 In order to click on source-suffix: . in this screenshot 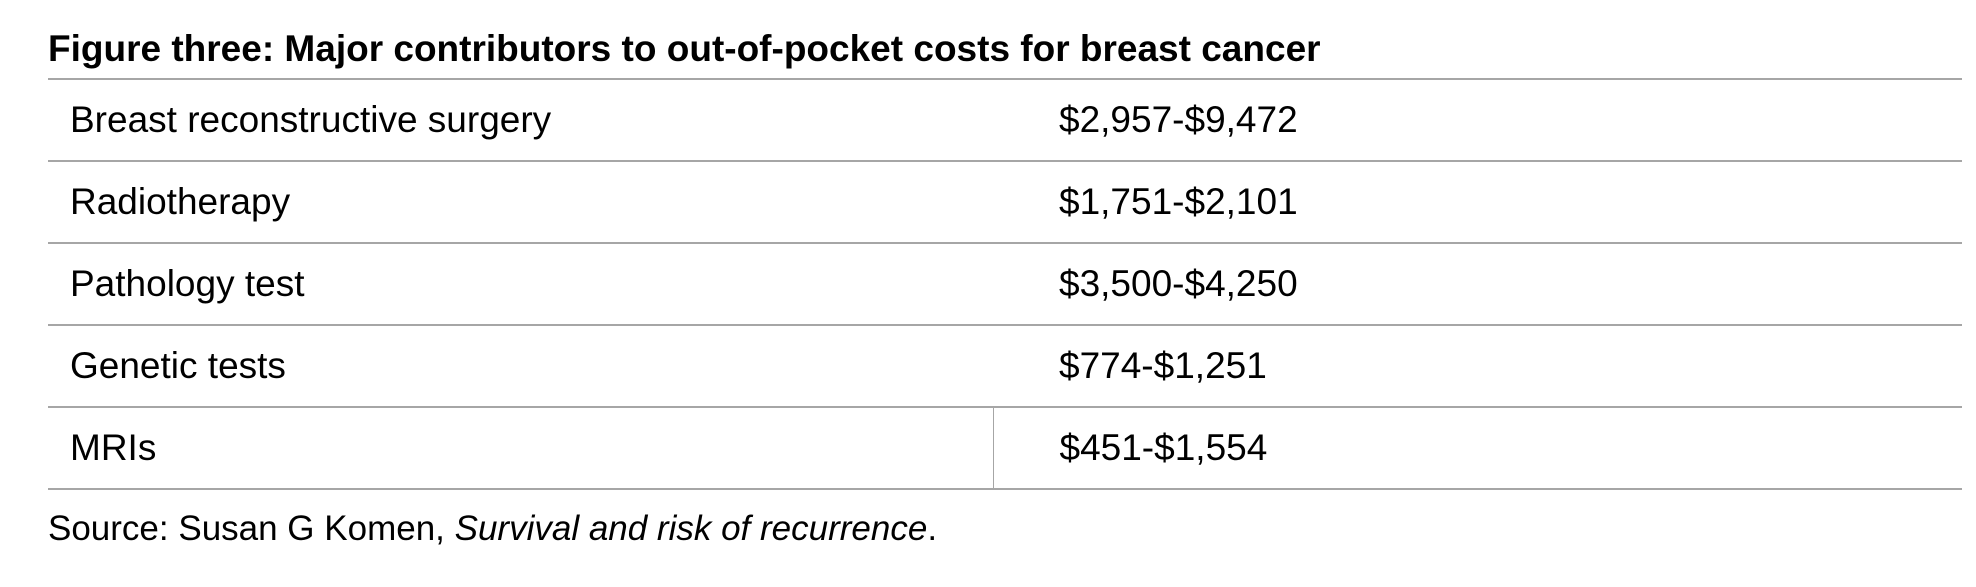, I will do `click(932, 528)`.